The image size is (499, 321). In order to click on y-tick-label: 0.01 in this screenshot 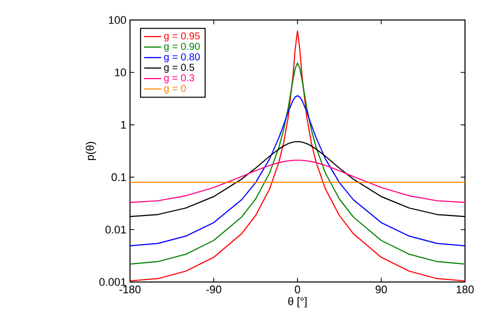, I will do `click(115, 230)`.